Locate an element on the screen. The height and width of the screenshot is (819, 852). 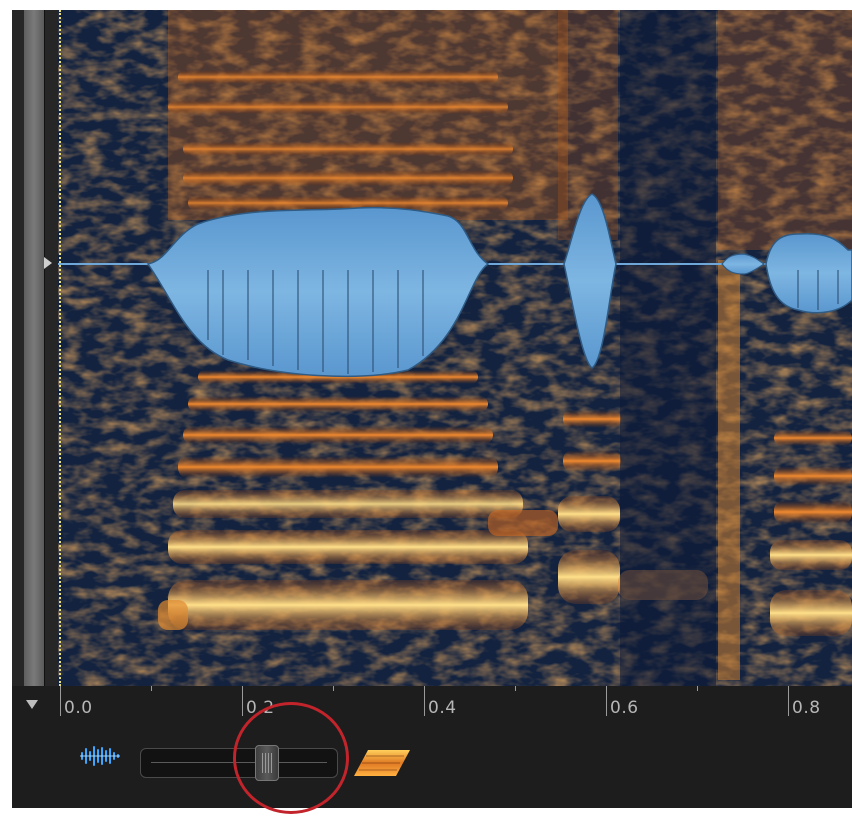
grip-icon is located at coordinates (267, 763).